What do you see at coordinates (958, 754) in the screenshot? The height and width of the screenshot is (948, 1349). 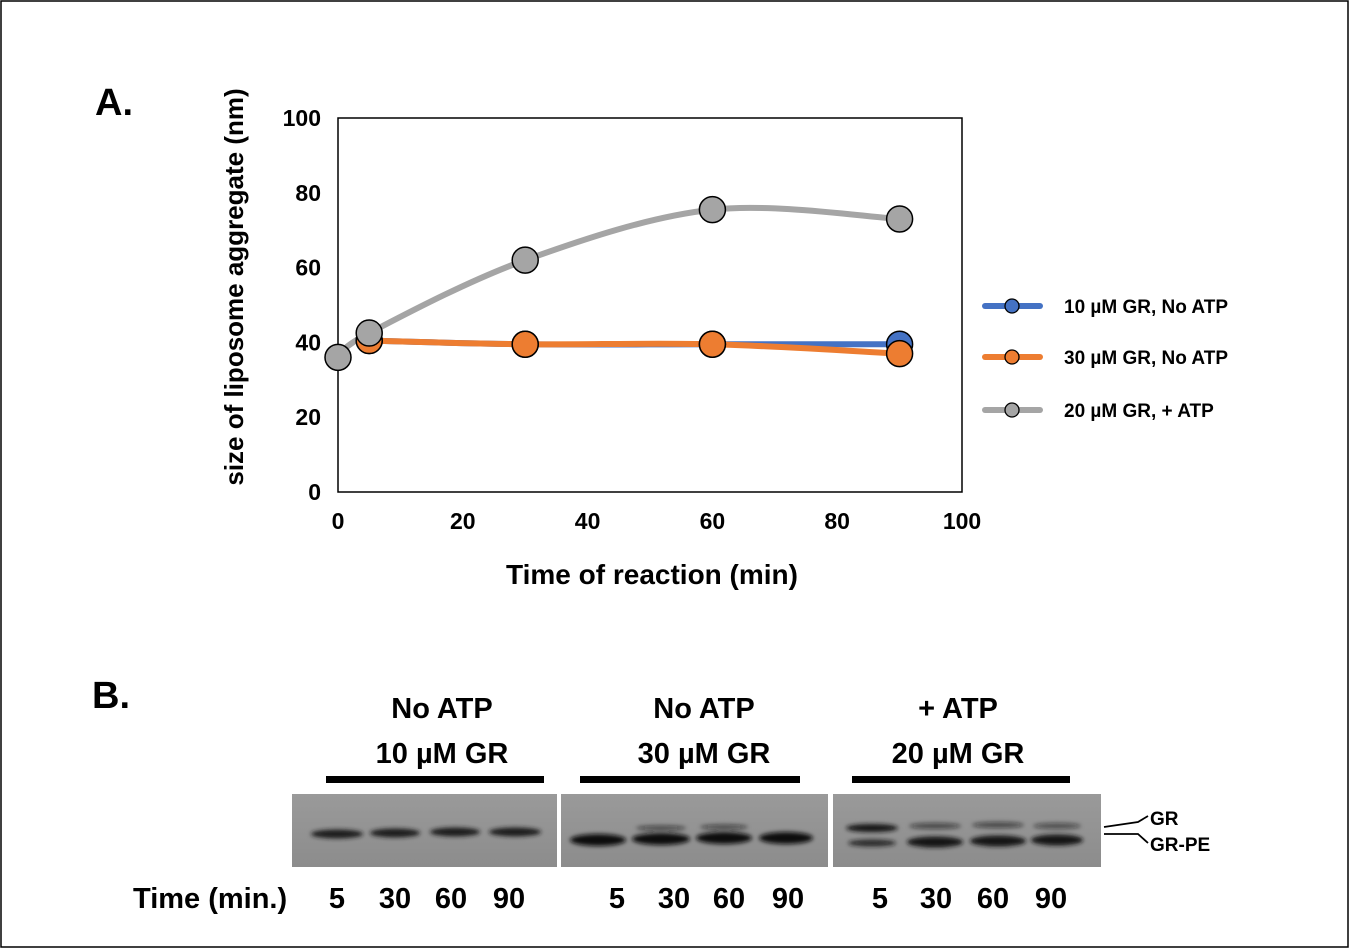 I see `group-3-concentration: 20 µM GR` at bounding box center [958, 754].